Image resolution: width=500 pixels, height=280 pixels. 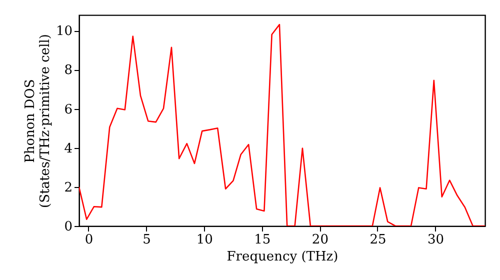 I want to click on y-tick-label: 8, so click(x=68, y=70).